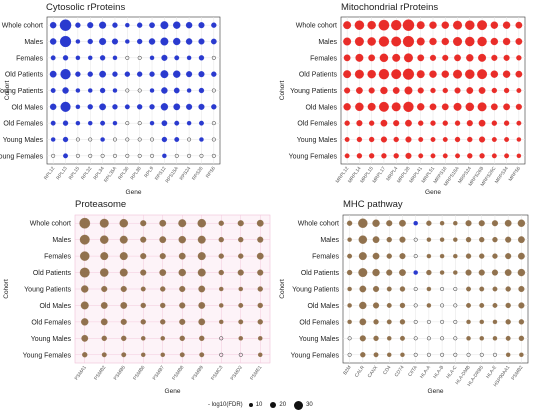  I want to click on x-tick-label: RPS6, so click(211, 172).